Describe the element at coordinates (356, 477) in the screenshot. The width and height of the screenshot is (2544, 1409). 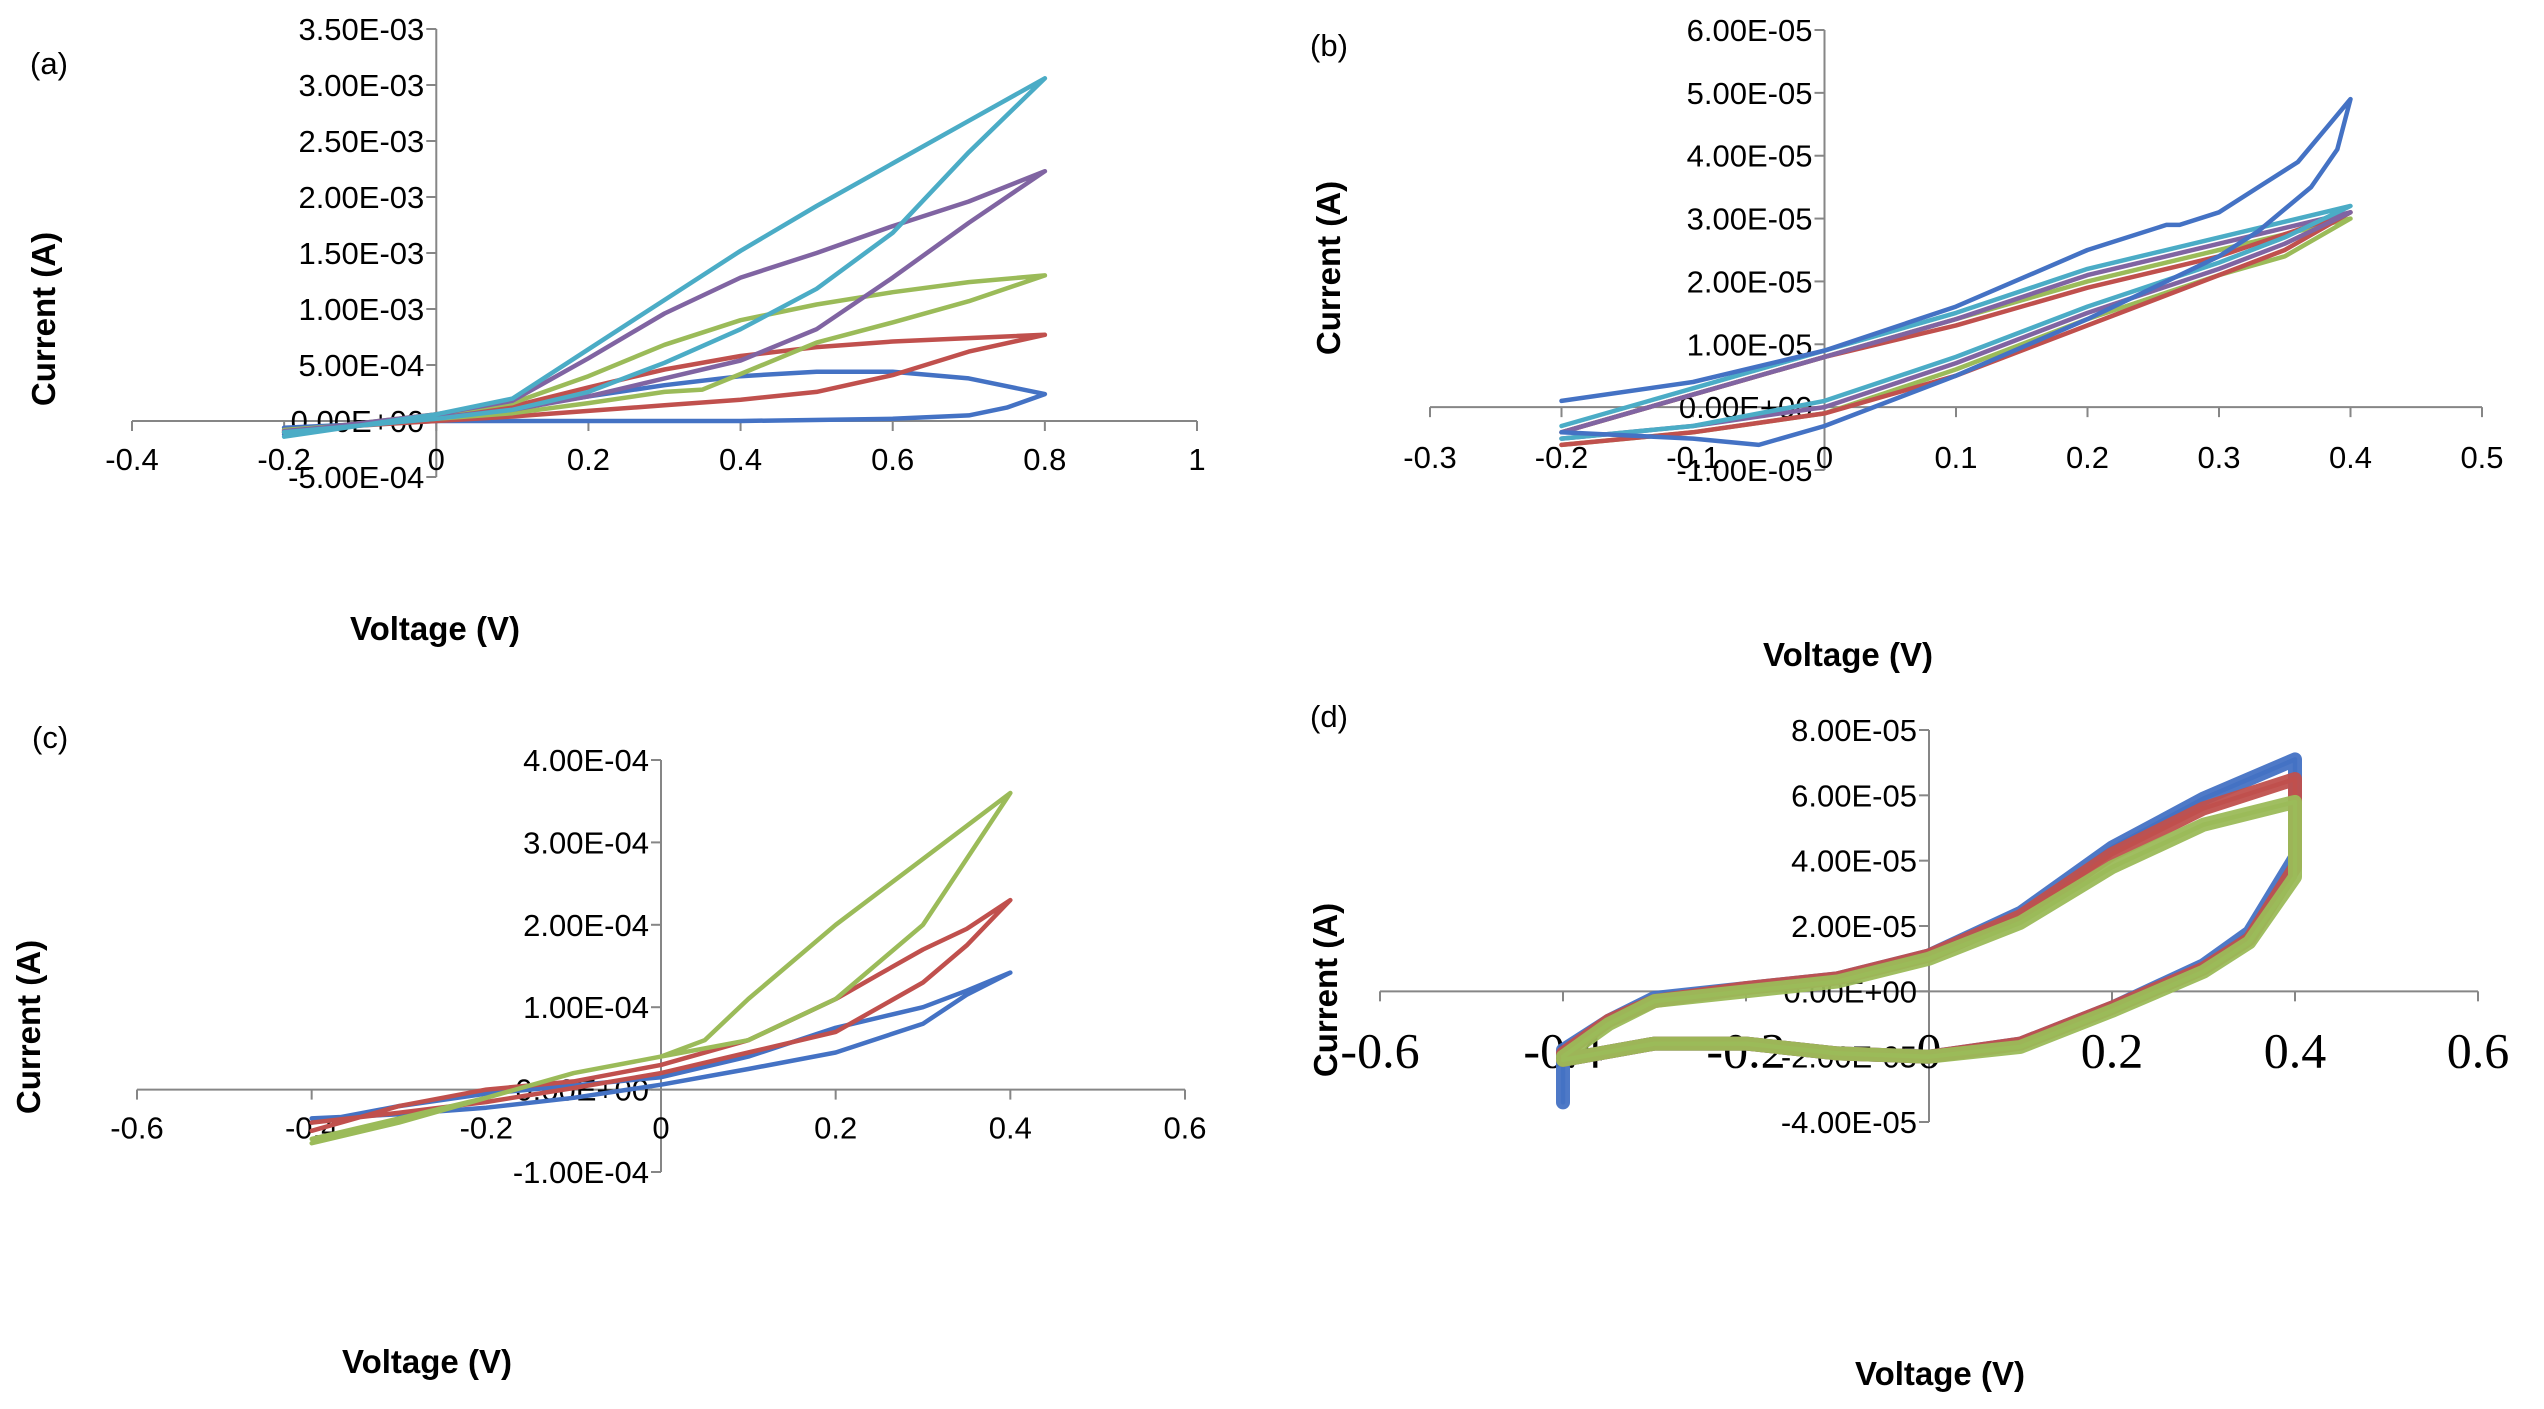
I see `y-tick-label: -5.00E-04` at that location.